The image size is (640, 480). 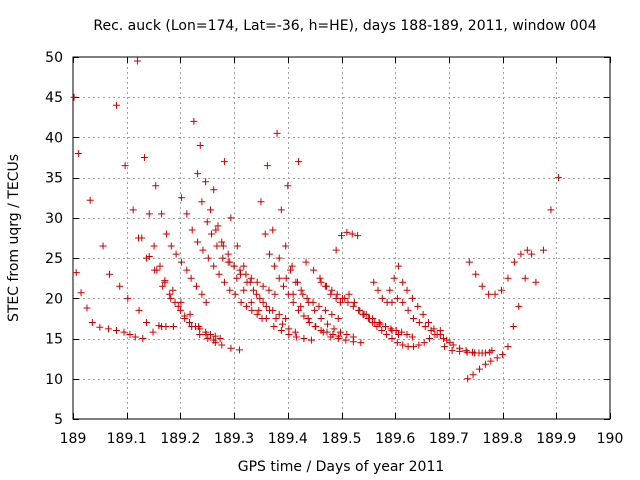 What do you see at coordinates (54, 259) in the screenshot?
I see `y-tick-label: 25` at bounding box center [54, 259].